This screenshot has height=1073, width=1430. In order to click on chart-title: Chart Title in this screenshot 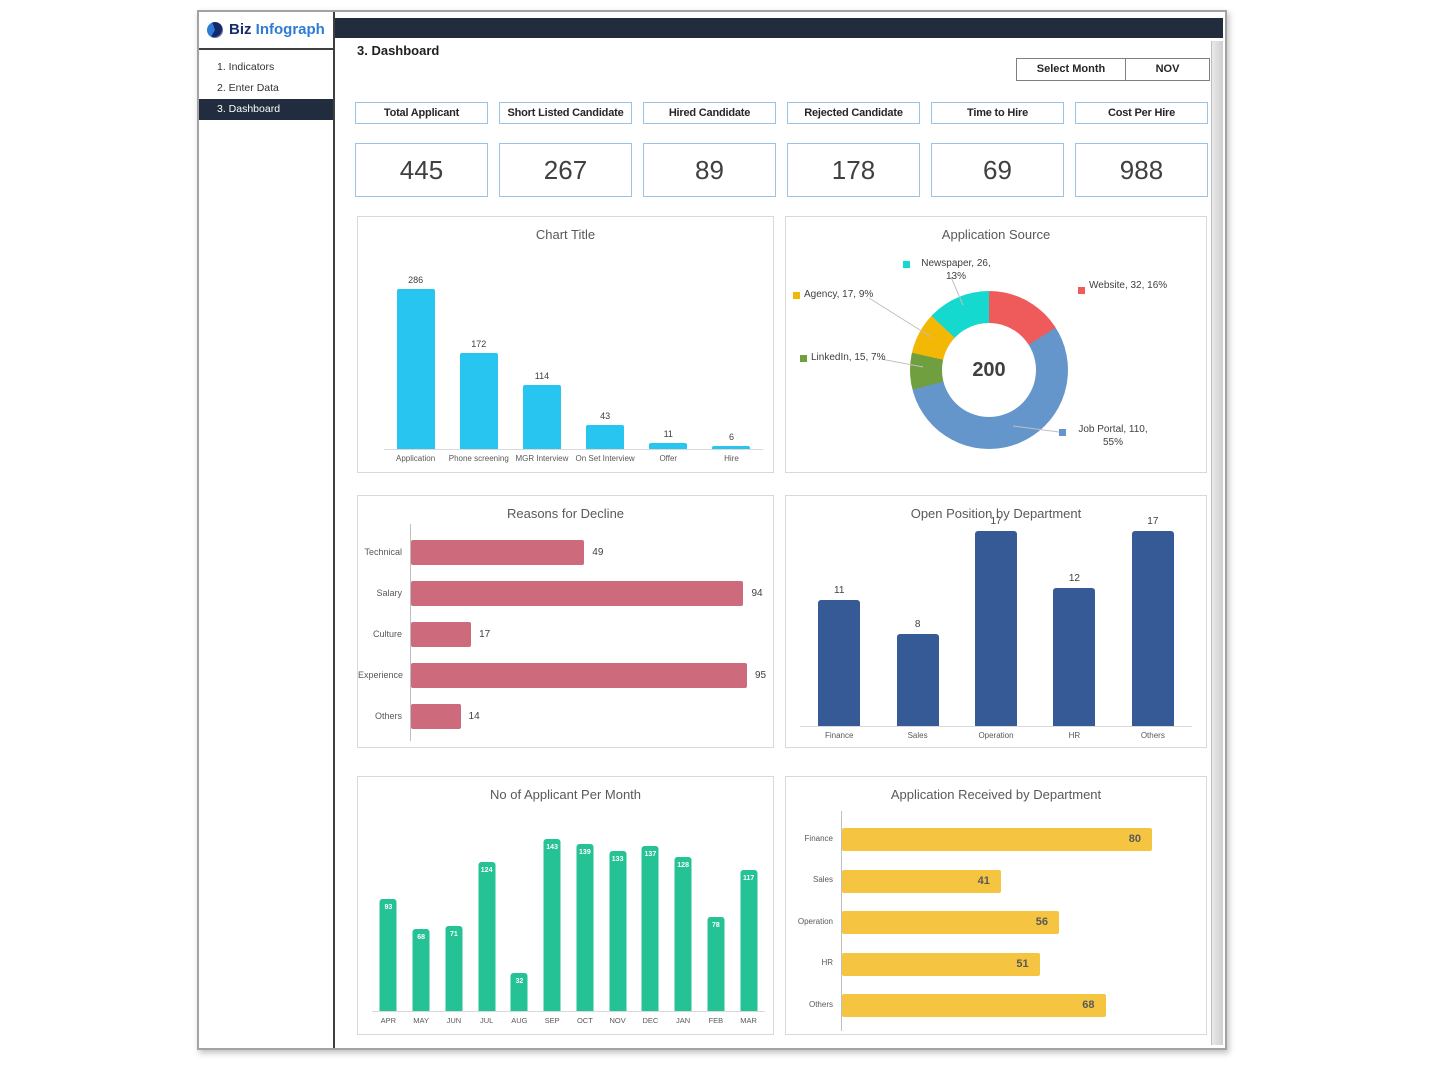, I will do `click(565, 234)`.